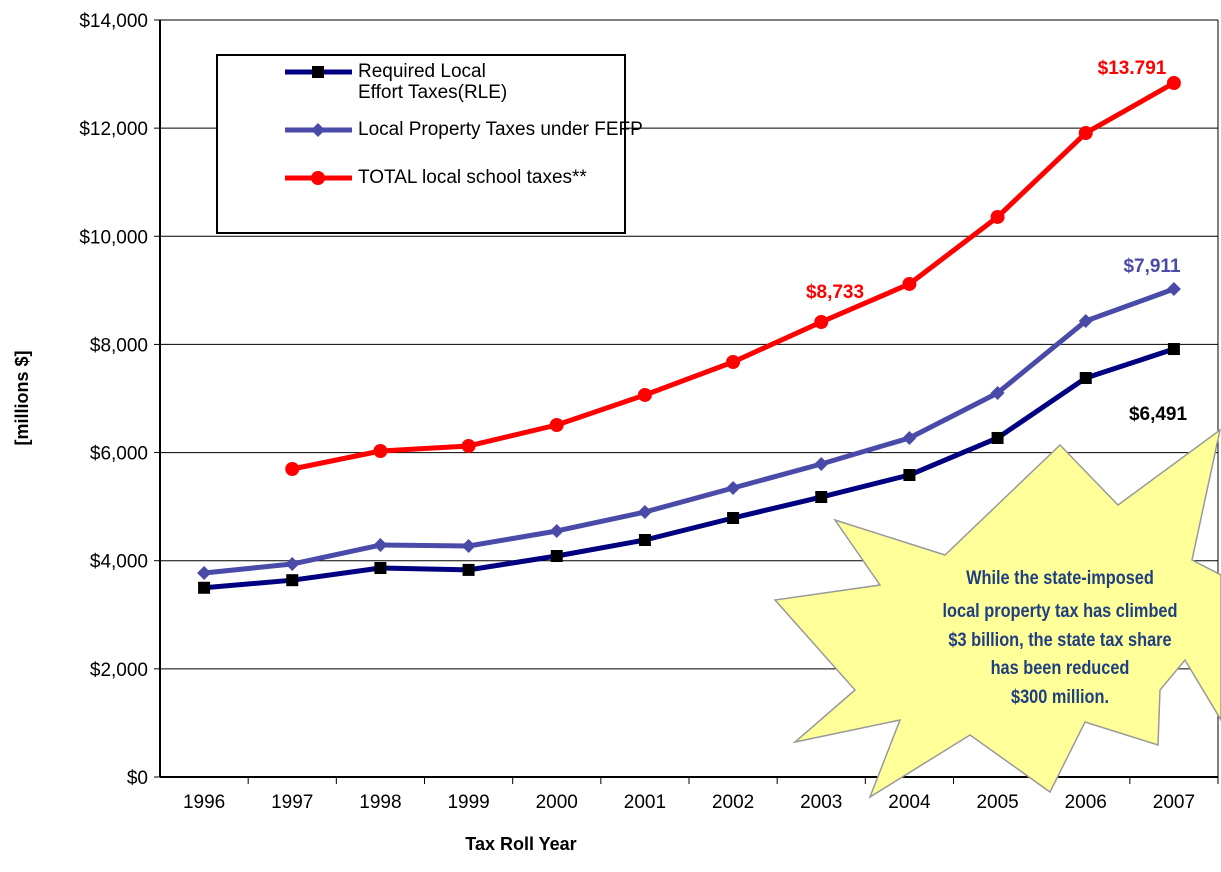 This screenshot has width=1221, height=872. I want to click on legend-label: Local Property Taxes under FEFP, so click(500, 129).